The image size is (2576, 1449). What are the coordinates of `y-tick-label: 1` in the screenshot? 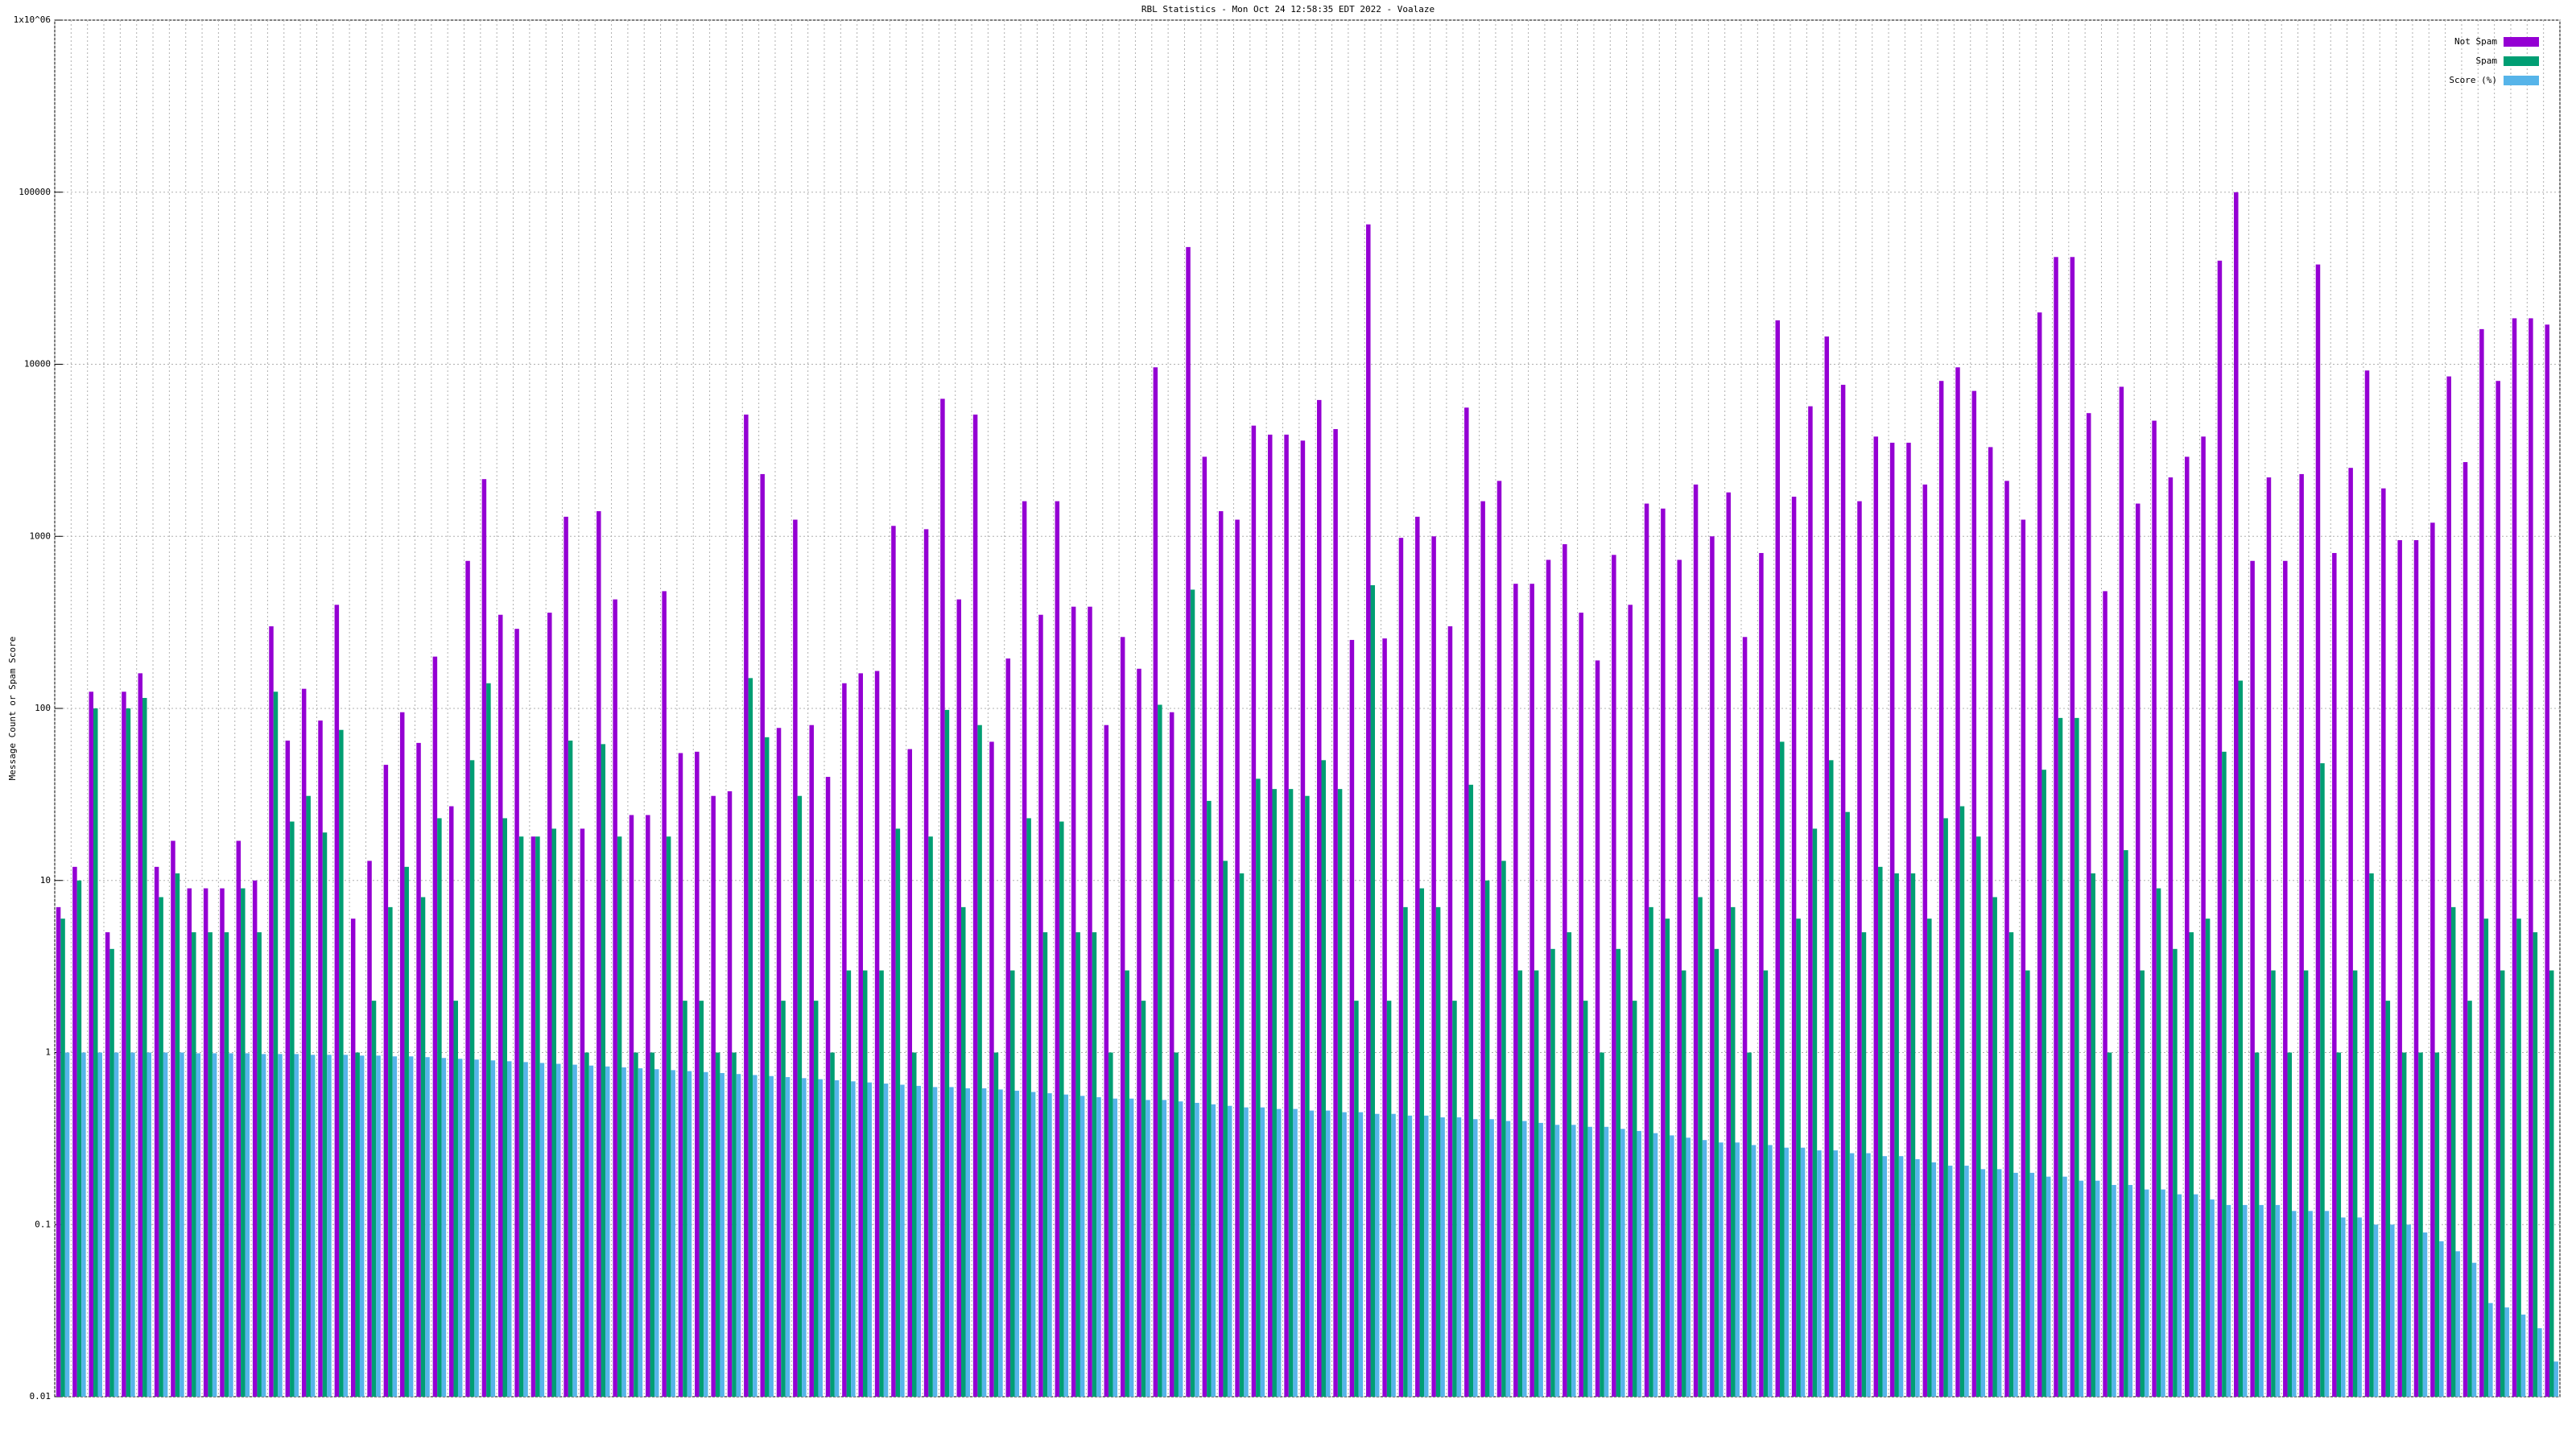 It's located at (48, 1052).